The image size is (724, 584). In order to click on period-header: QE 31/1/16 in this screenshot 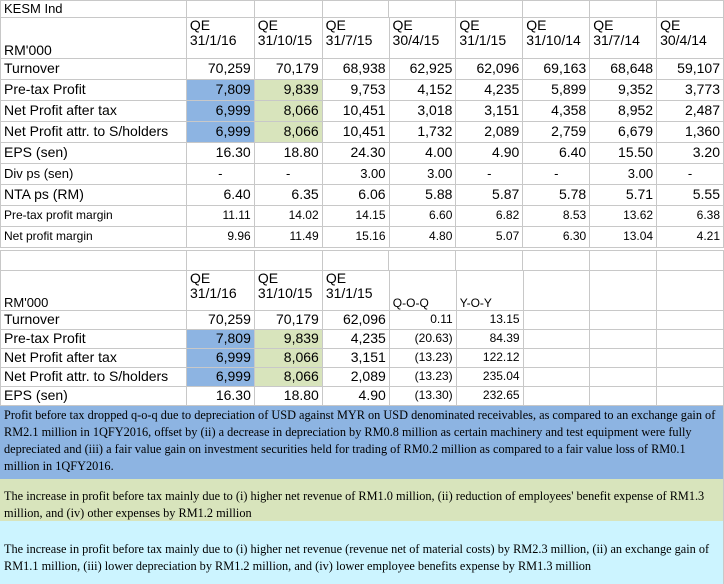, I will do `click(220, 38)`.